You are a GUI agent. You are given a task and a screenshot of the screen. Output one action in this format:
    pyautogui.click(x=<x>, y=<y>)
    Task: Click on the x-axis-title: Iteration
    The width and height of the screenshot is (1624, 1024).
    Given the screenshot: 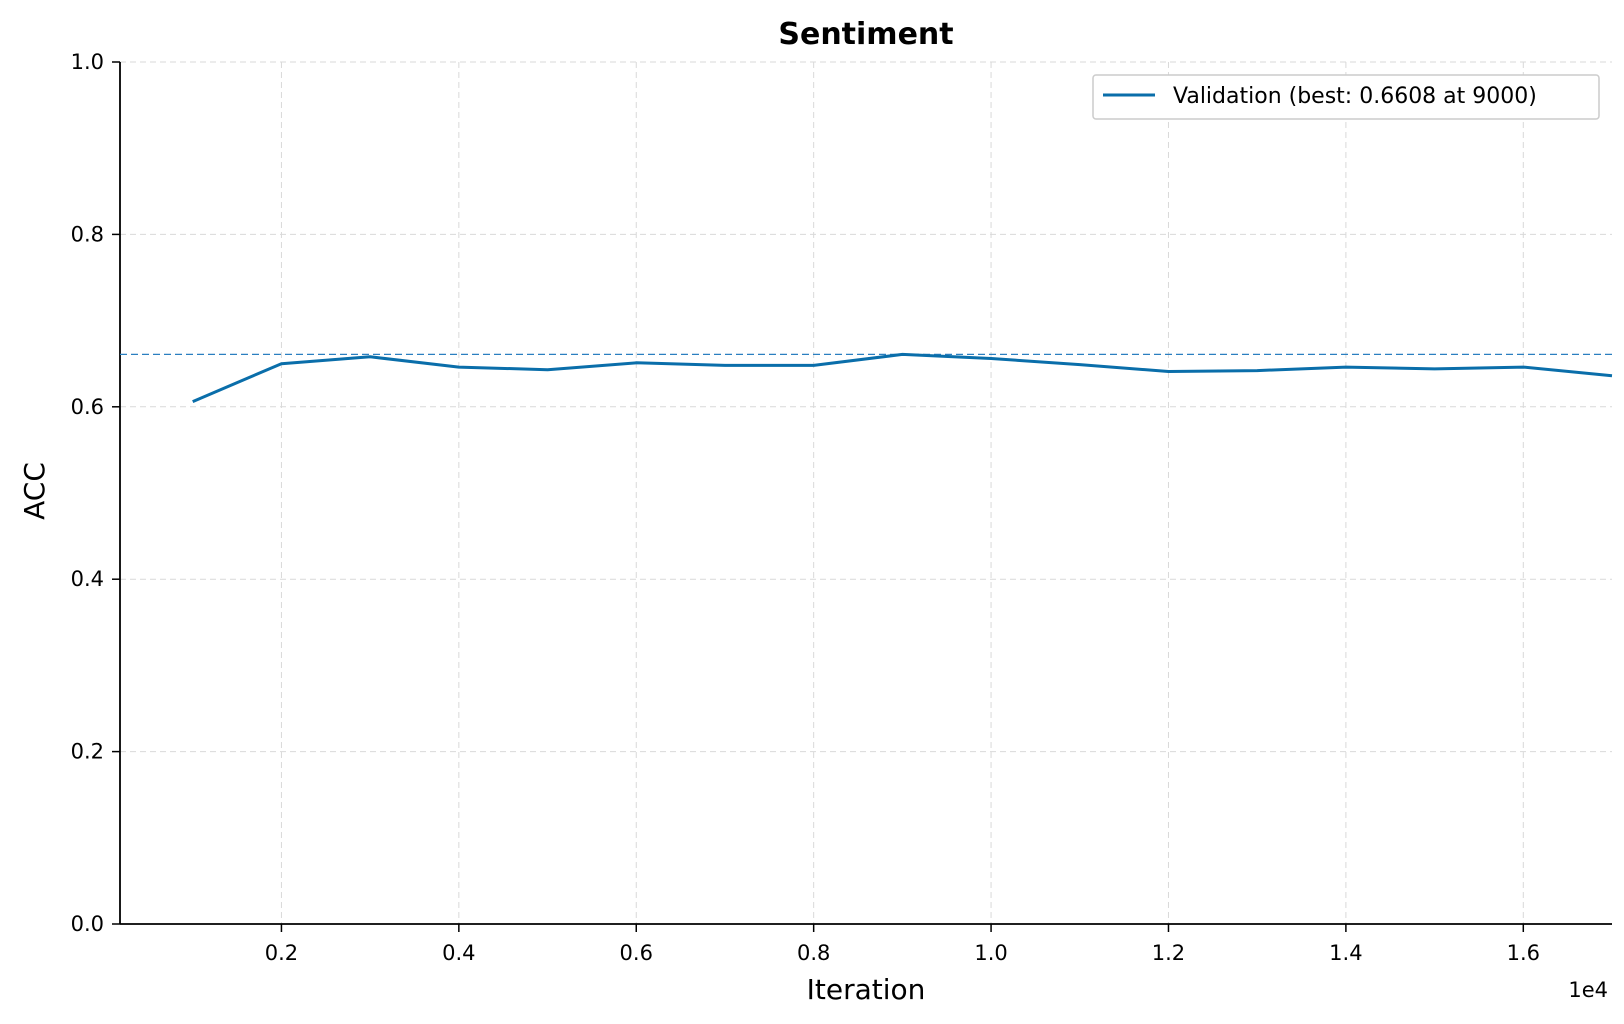 What is the action you would take?
    pyautogui.click(x=866, y=989)
    